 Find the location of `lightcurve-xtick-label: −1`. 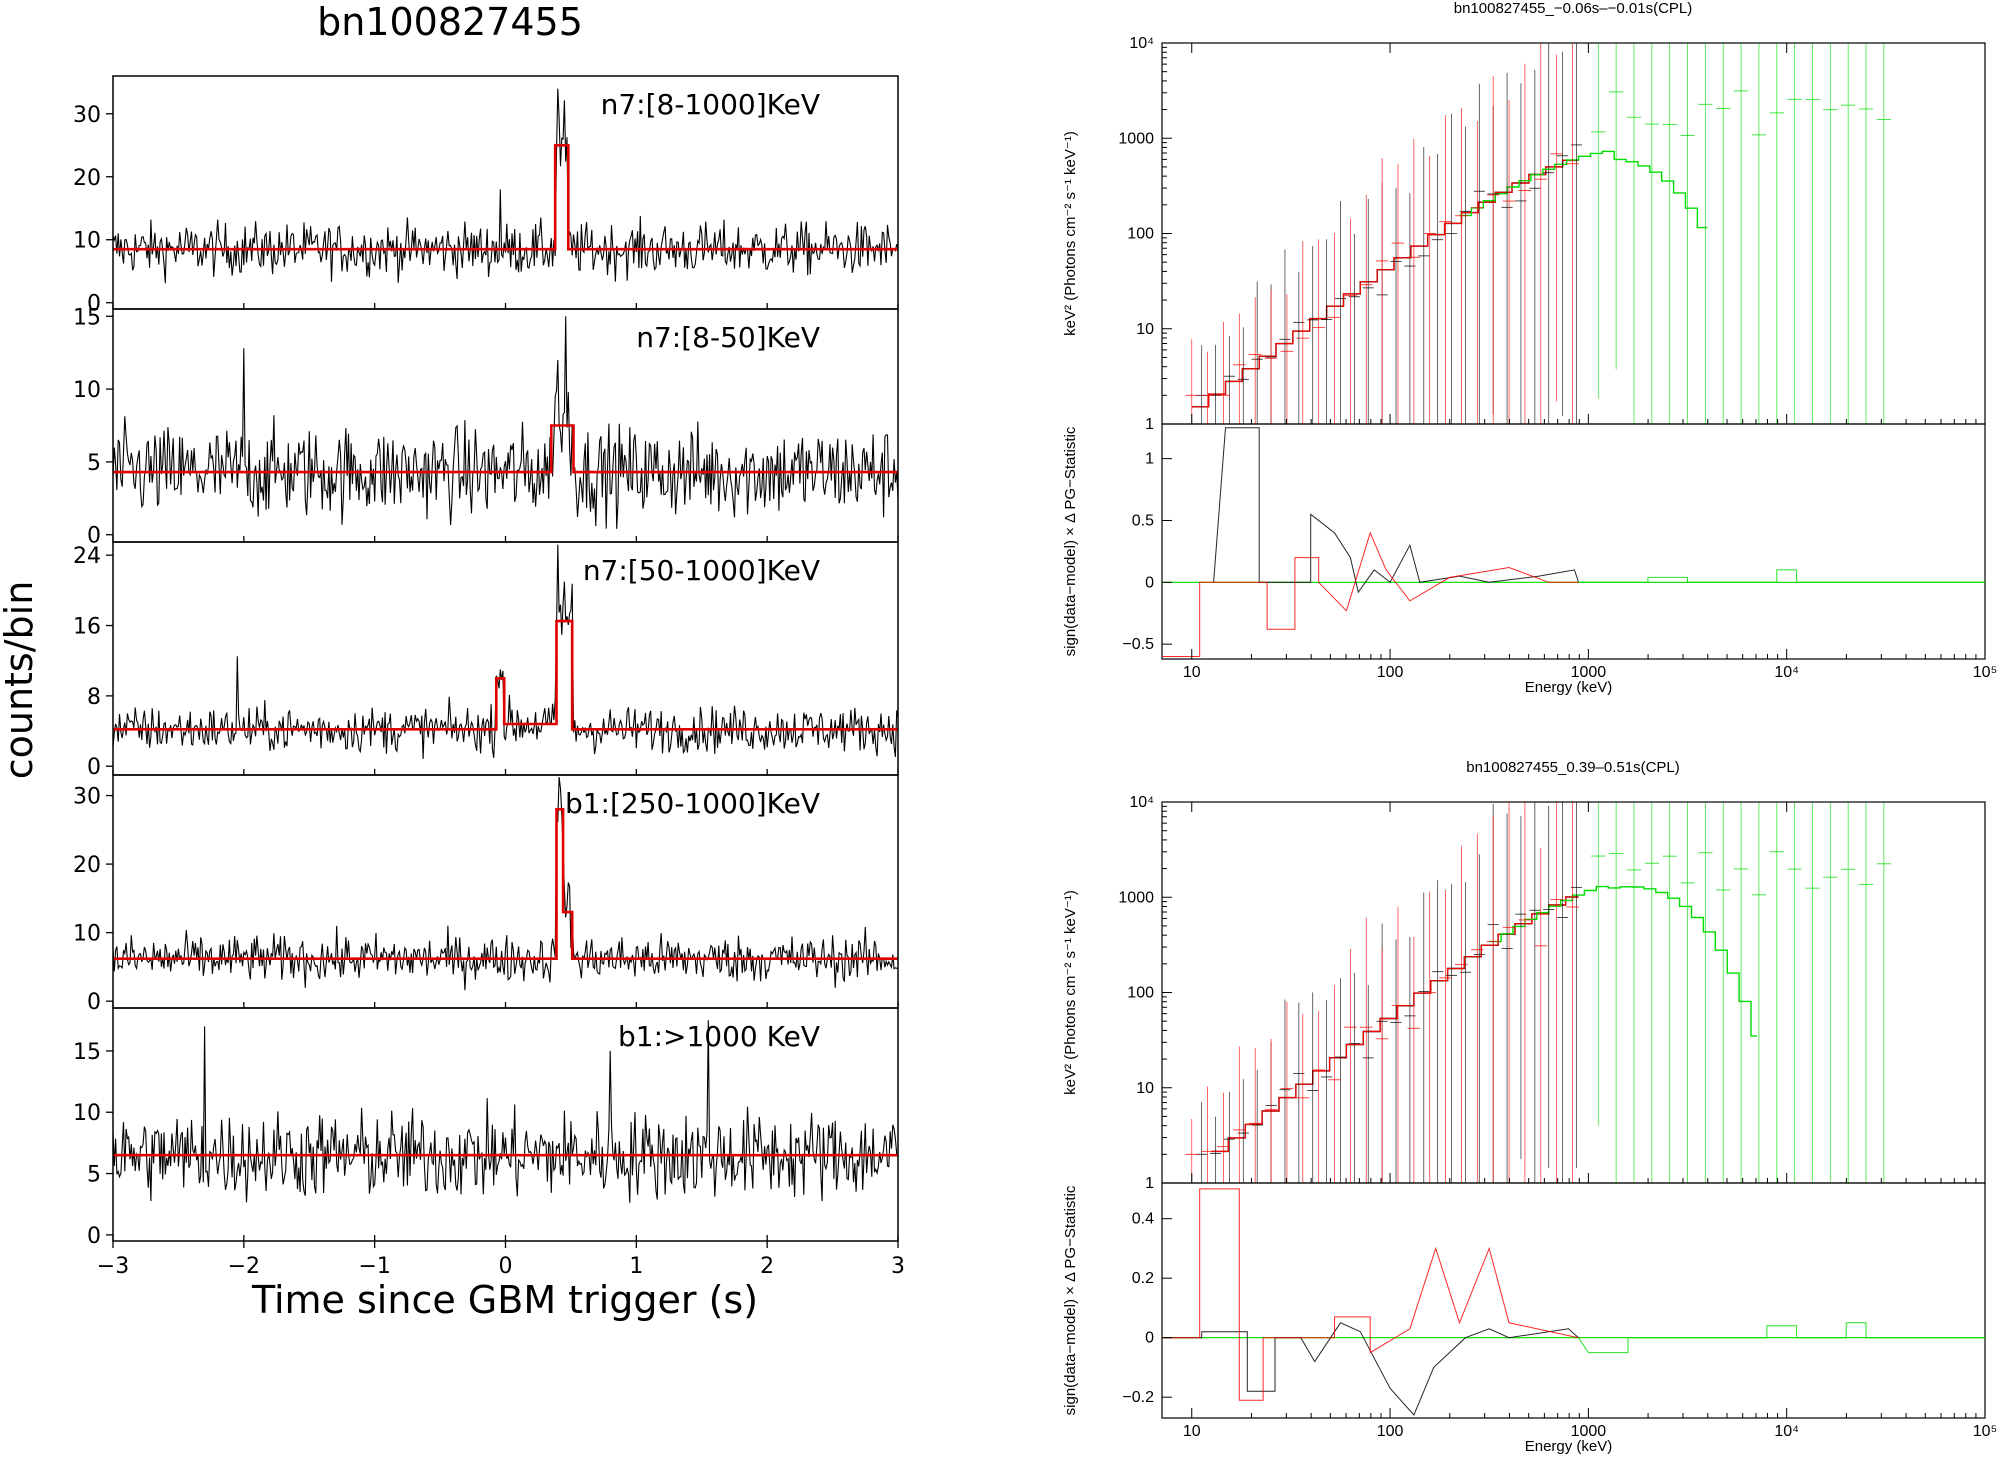

lightcurve-xtick-label: −1 is located at coordinates (374, 1266).